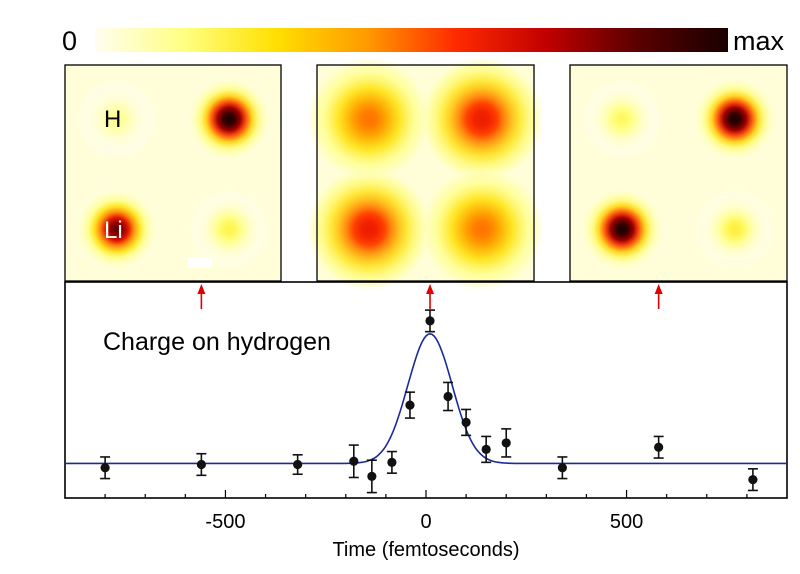  Describe the element at coordinates (225, 522) in the screenshot. I see `x-tick-label: -500` at that location.